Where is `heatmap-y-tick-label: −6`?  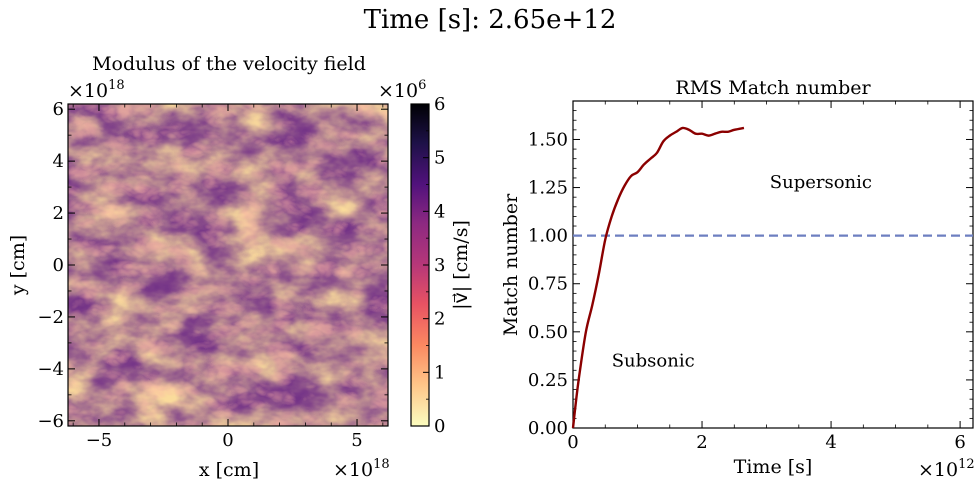 heatmap-y-tick-label: −6 is located at coordinates (50, 421).